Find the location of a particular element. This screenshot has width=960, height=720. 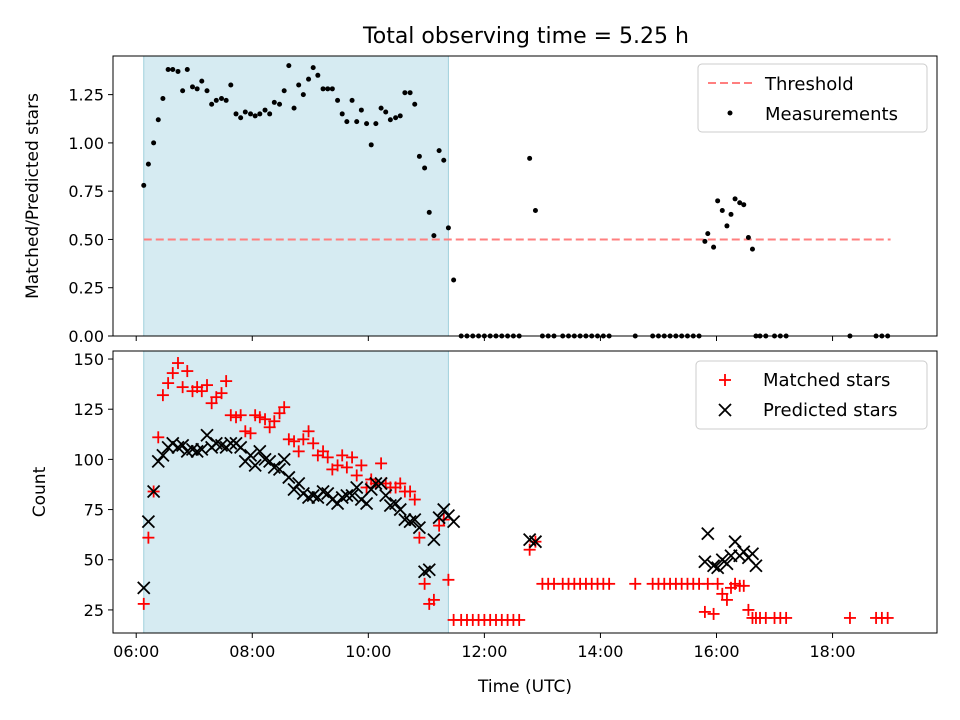

legend-threshold-label: Threshold is located at coordinates (809, 84).